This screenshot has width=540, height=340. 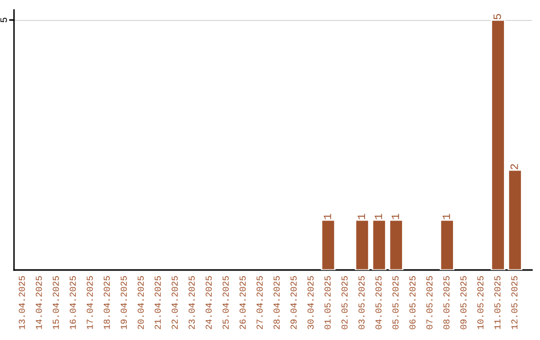 I want to click on x-tick-label: 18.04.2025, so click(x=107, y=303).